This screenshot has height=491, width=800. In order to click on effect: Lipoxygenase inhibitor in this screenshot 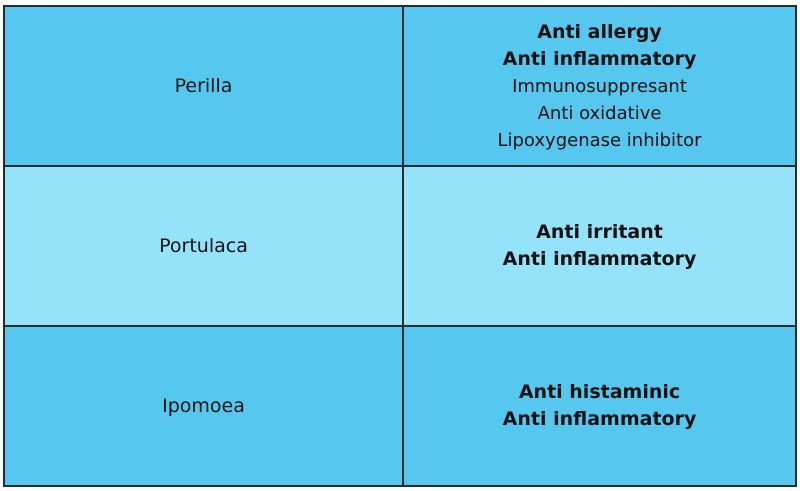, I will do `click(599, 140)`.